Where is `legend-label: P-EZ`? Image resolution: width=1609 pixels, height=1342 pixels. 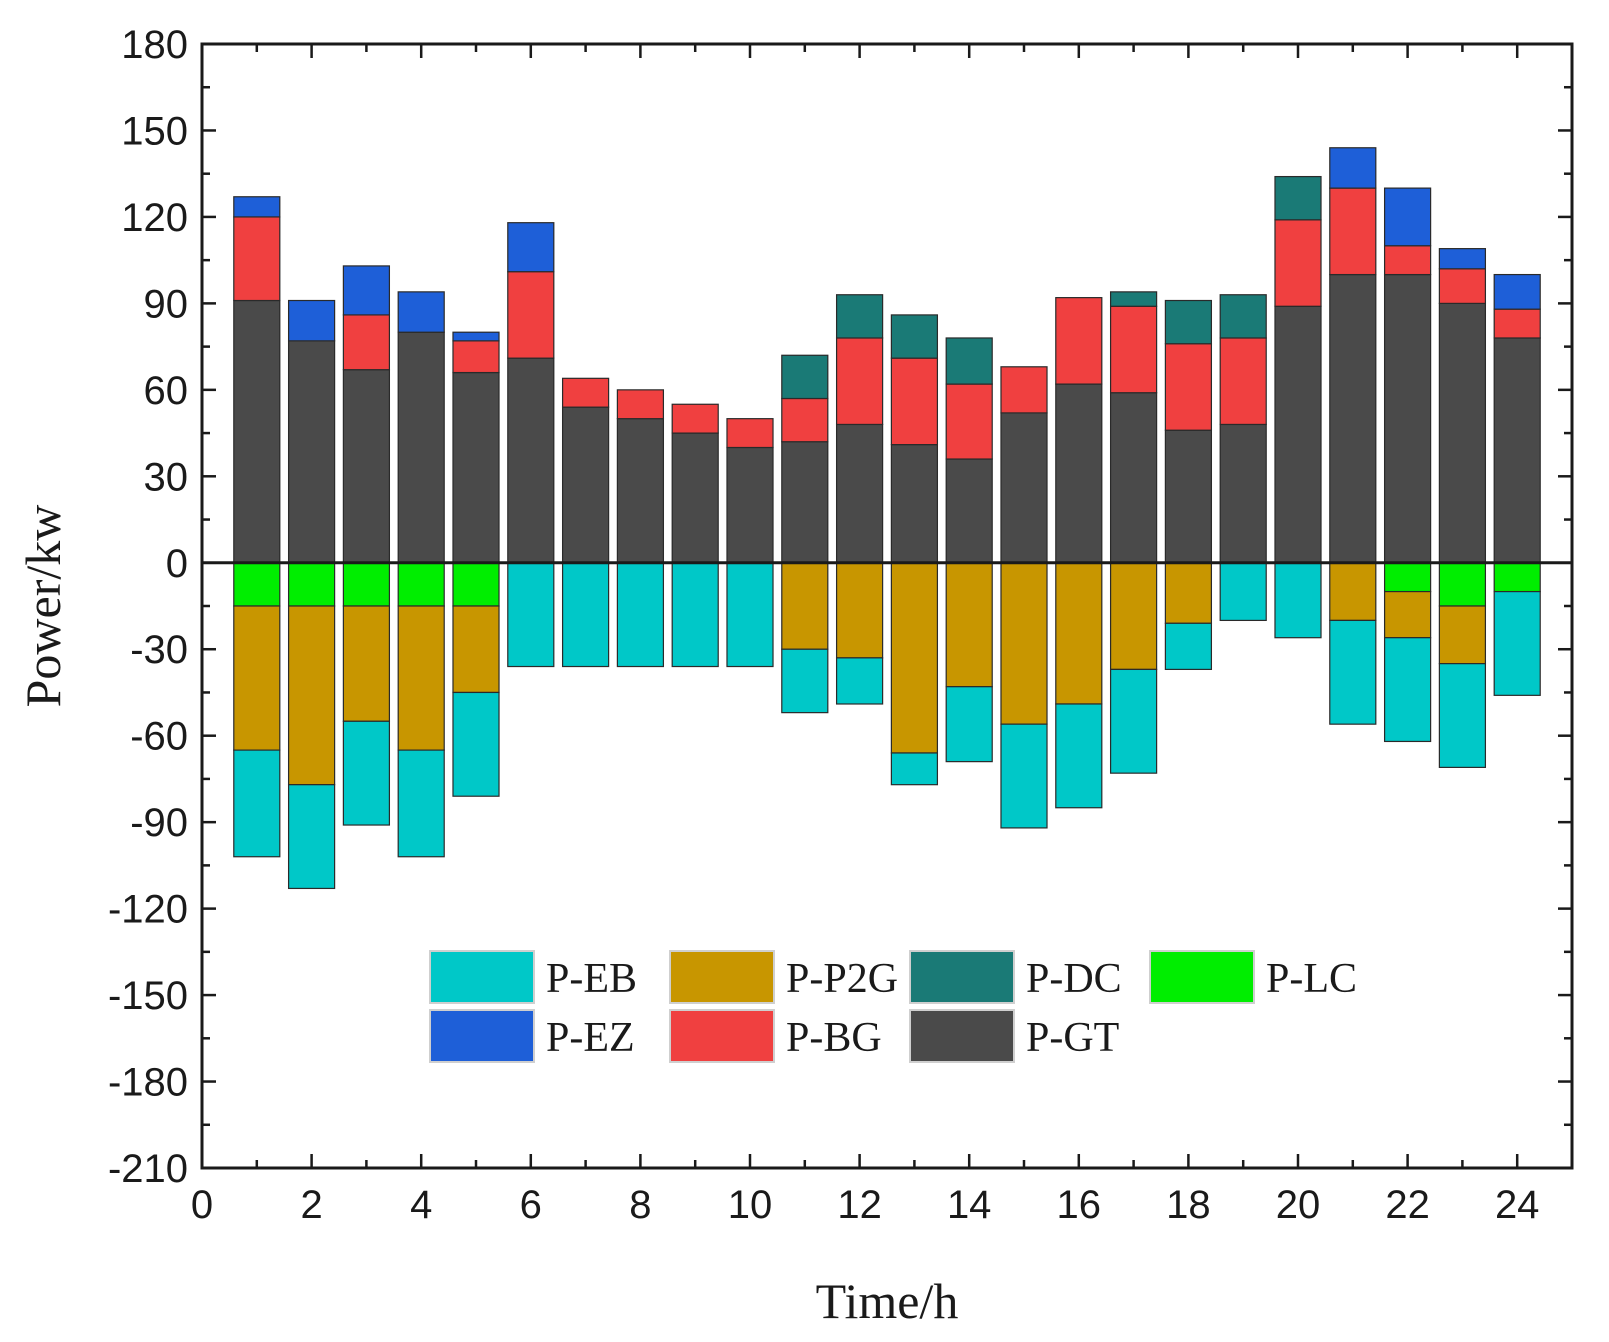
legend-label: P-EZ is located at coordinates (590, 1038).